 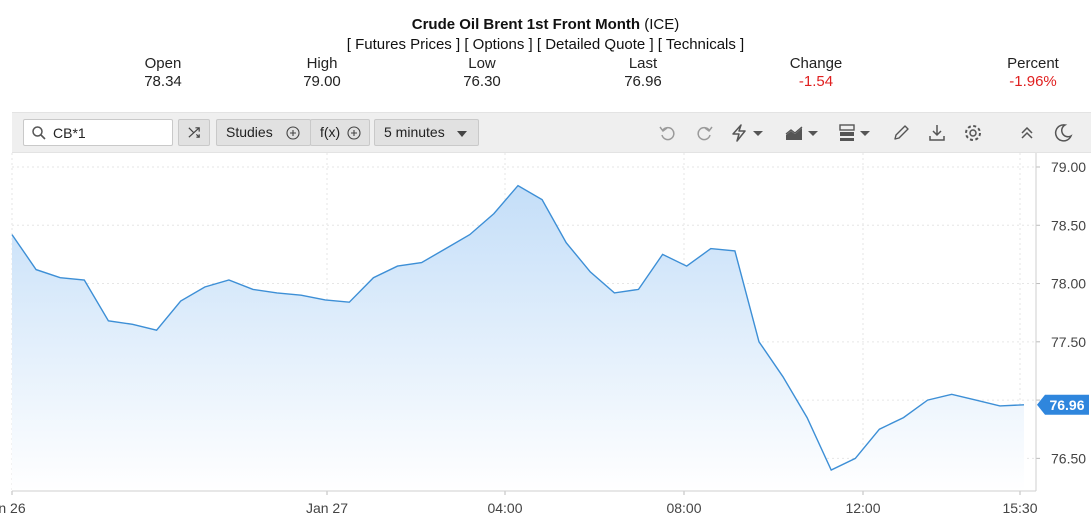 I want to click on x-tick-label: 15:30, so click(x=1019, y=508).